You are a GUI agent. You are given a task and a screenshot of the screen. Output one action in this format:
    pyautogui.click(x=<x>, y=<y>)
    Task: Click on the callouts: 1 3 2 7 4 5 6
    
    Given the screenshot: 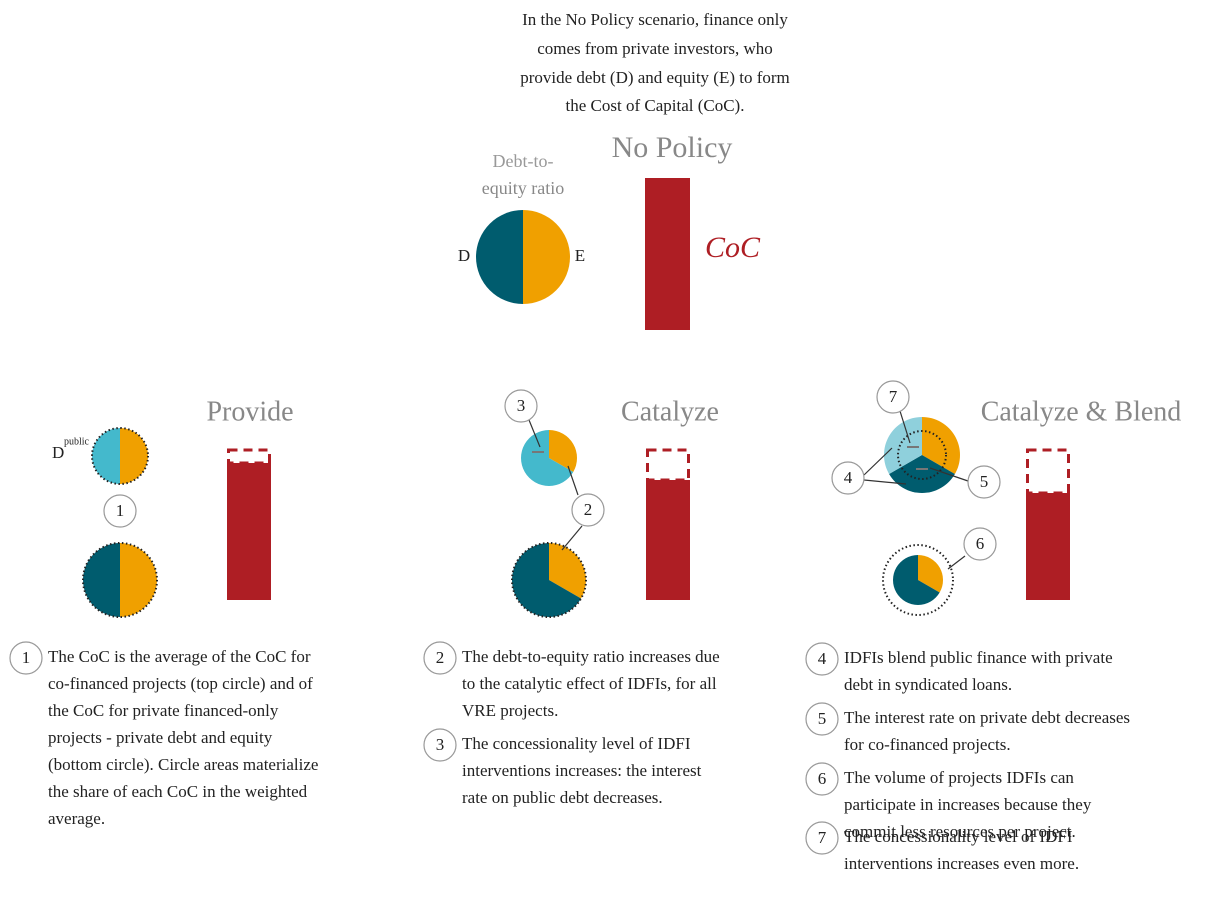 What is the action you would take?
    pyautogui.click(x=552, y=470)
    